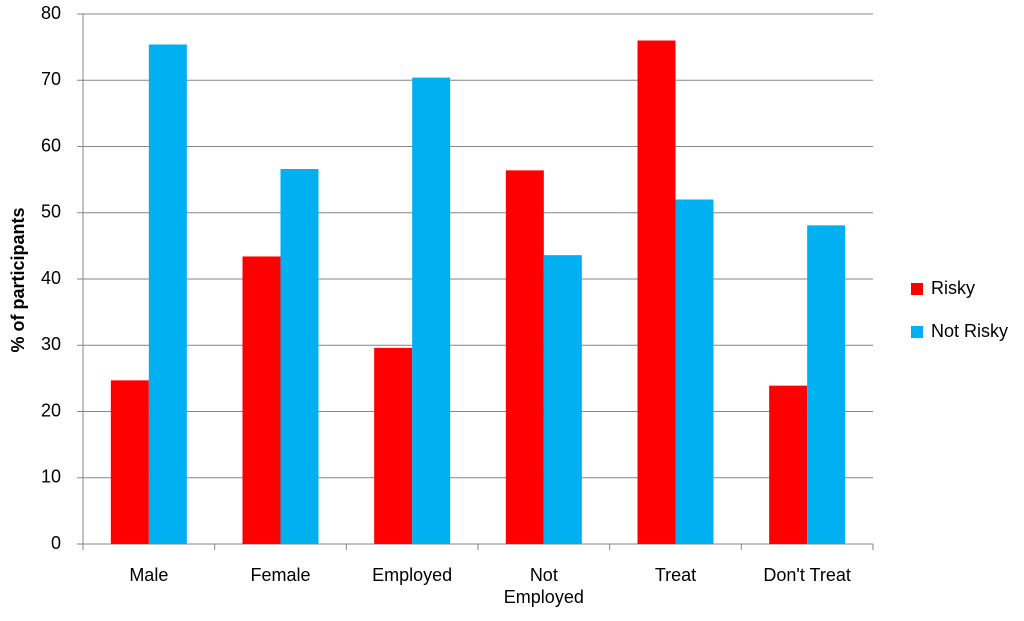 Image resolution: width=1024 pixels, height=621 pixels. What do you see at coordinates (969, 331) in the screenshot?
I see `legend-label: Not Risky` at bounding box center [969, 331].